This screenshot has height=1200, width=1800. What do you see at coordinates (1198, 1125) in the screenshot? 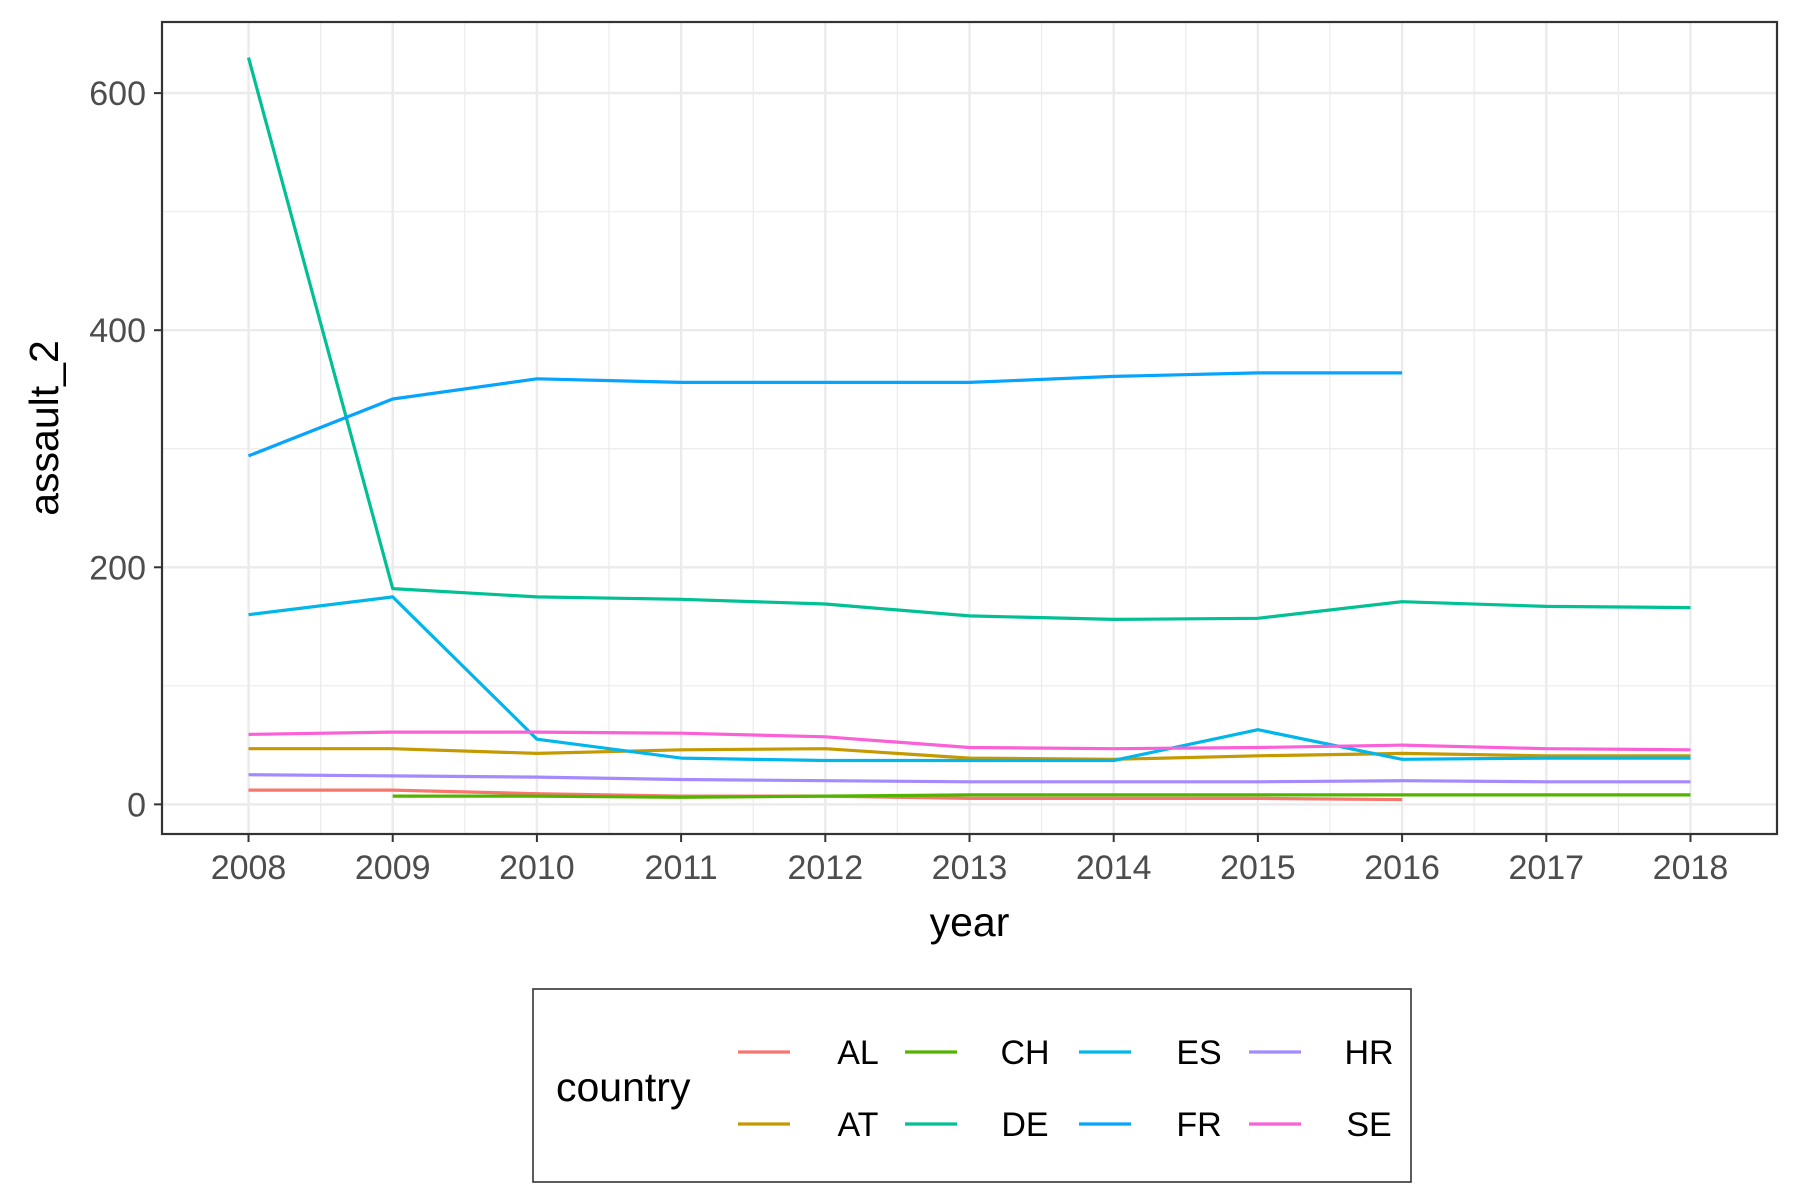
I see `legend-label-fr: FR` at bounding box center [1198, 1125].